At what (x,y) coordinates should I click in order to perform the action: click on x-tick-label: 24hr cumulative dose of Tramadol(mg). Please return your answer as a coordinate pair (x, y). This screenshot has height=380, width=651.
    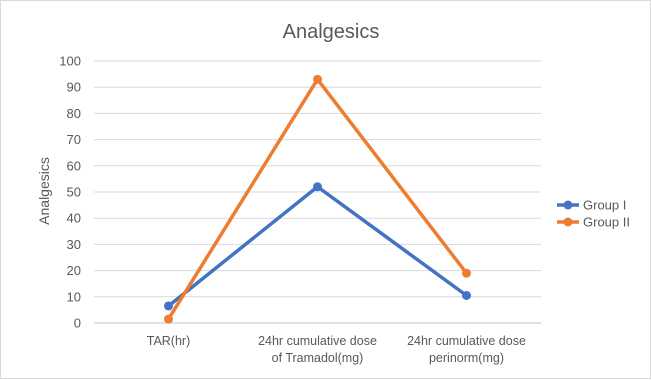
    Looking at the image, I should click on (317, 349).